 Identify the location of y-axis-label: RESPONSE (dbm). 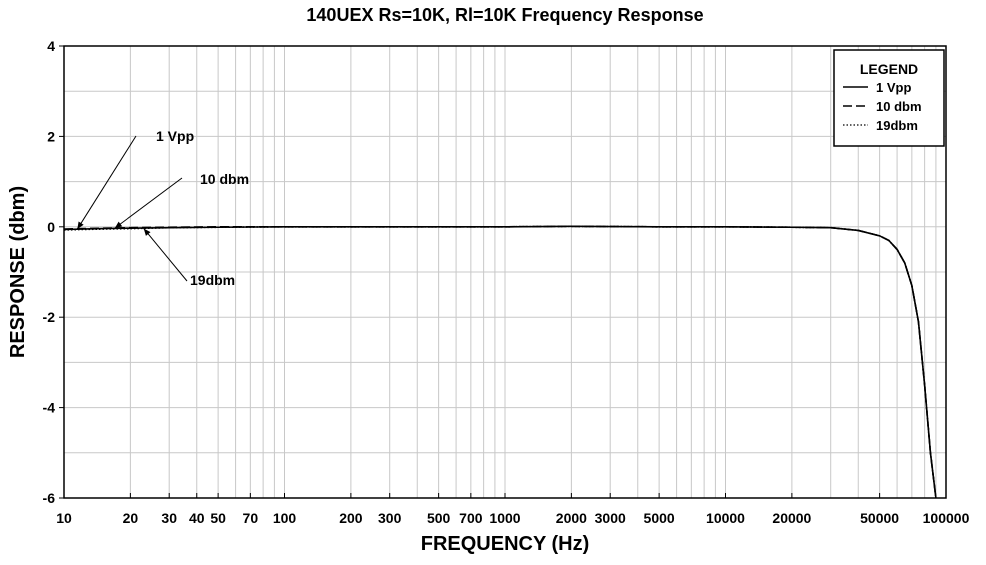
(18, 272).